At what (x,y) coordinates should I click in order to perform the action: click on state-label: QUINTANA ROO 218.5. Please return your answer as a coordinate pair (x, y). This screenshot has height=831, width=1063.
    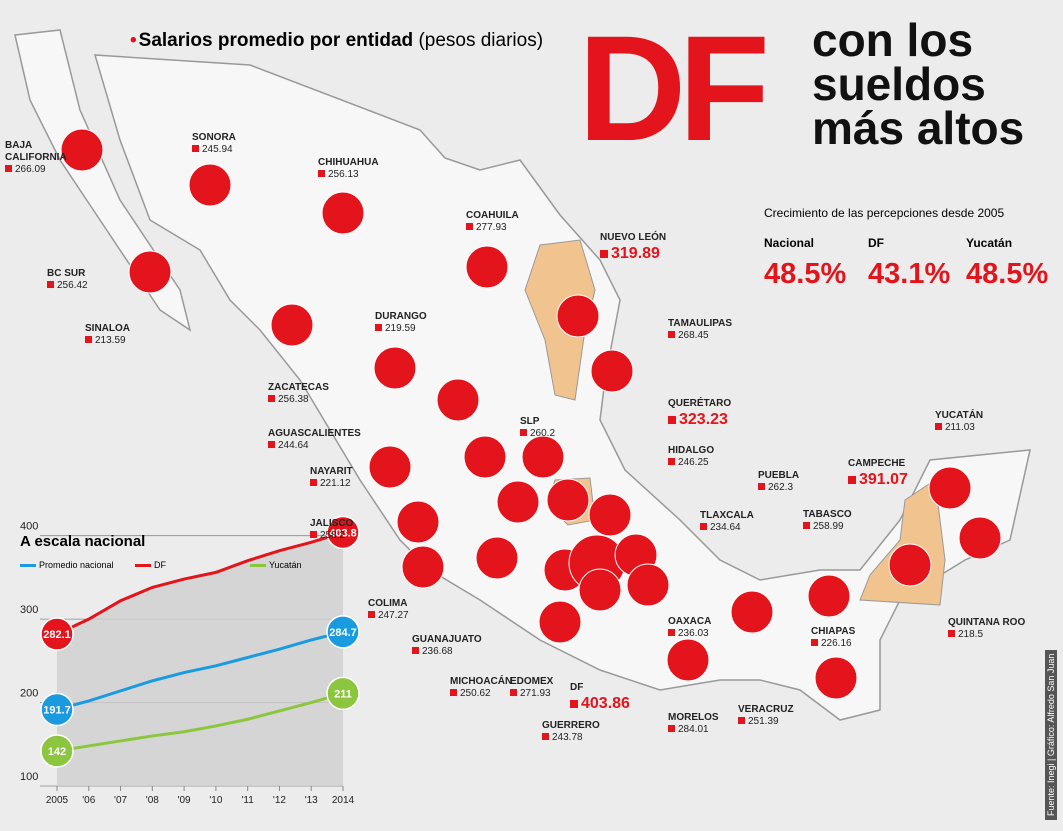
    Looking at the image, I should click on (986, 629).